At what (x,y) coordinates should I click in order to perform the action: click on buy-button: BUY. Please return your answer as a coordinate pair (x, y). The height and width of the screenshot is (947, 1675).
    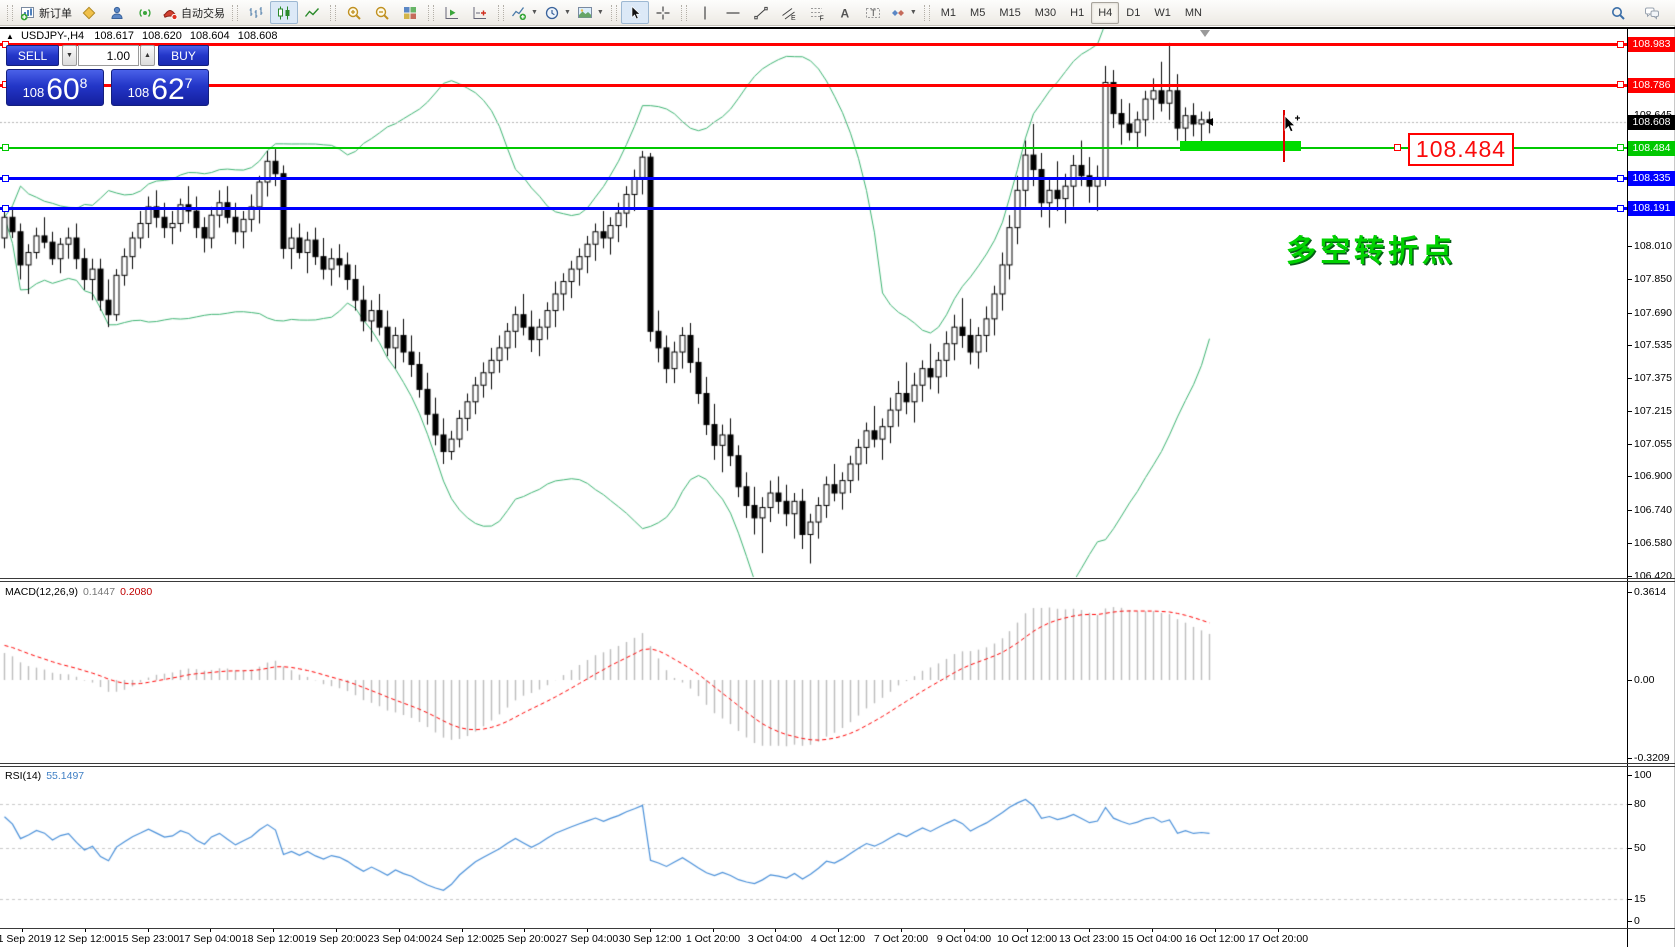
    Looking at the image, I should click on (183, 55).